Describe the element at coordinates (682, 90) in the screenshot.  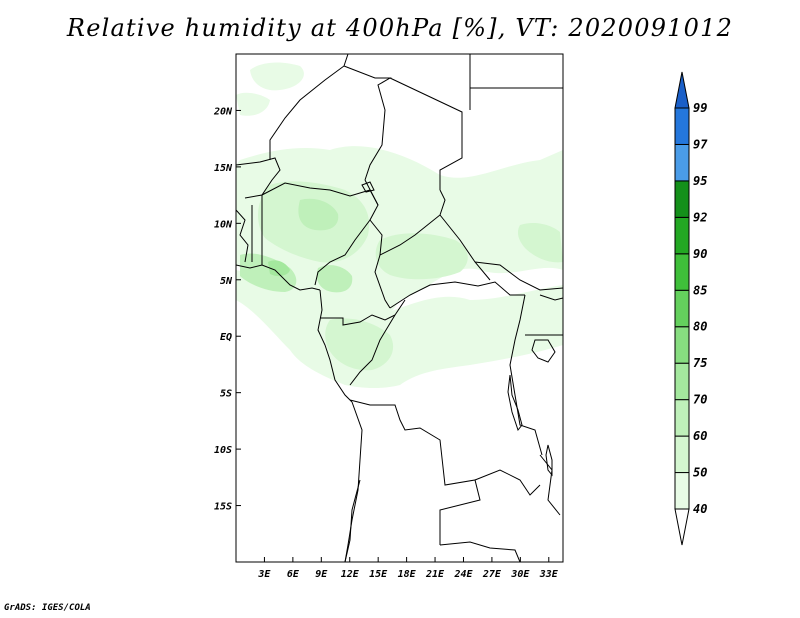
I see `colorbar-top-arrow` at that location.